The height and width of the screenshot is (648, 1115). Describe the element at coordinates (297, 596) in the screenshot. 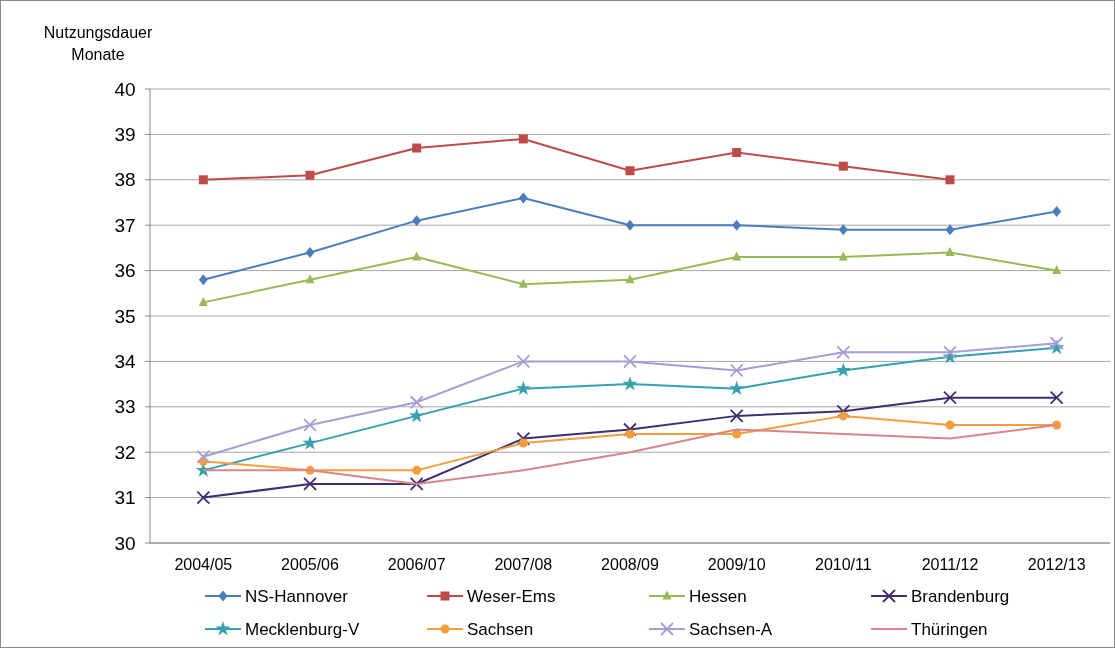

I see `legend-label: NS-Hannover` at that location.